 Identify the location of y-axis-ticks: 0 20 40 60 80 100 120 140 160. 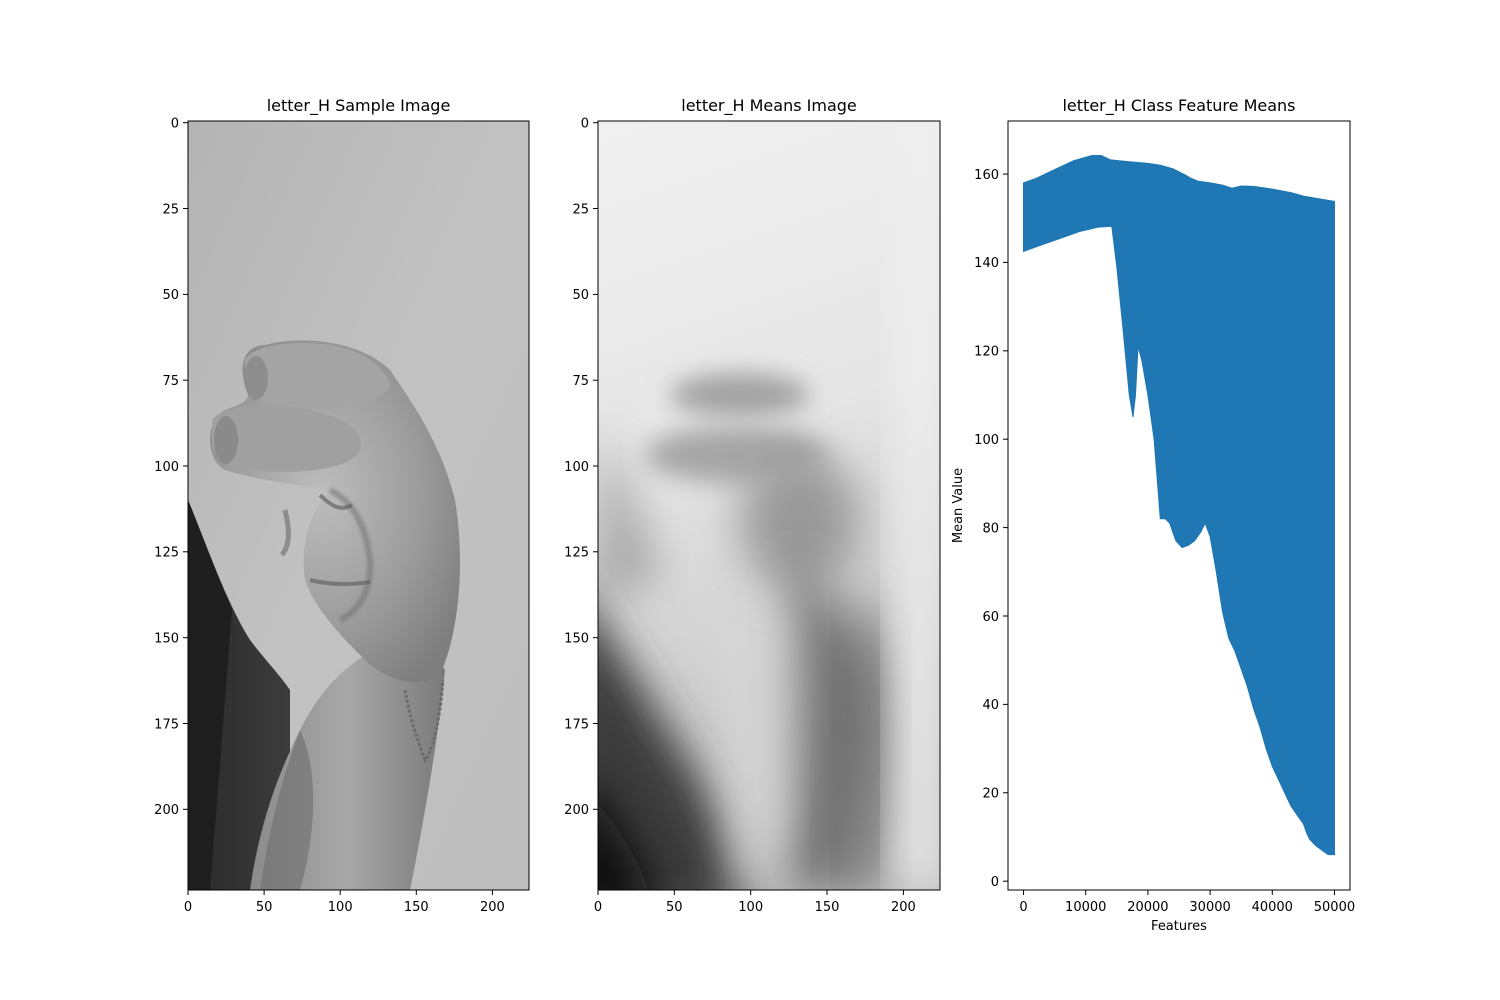
(991, 529).